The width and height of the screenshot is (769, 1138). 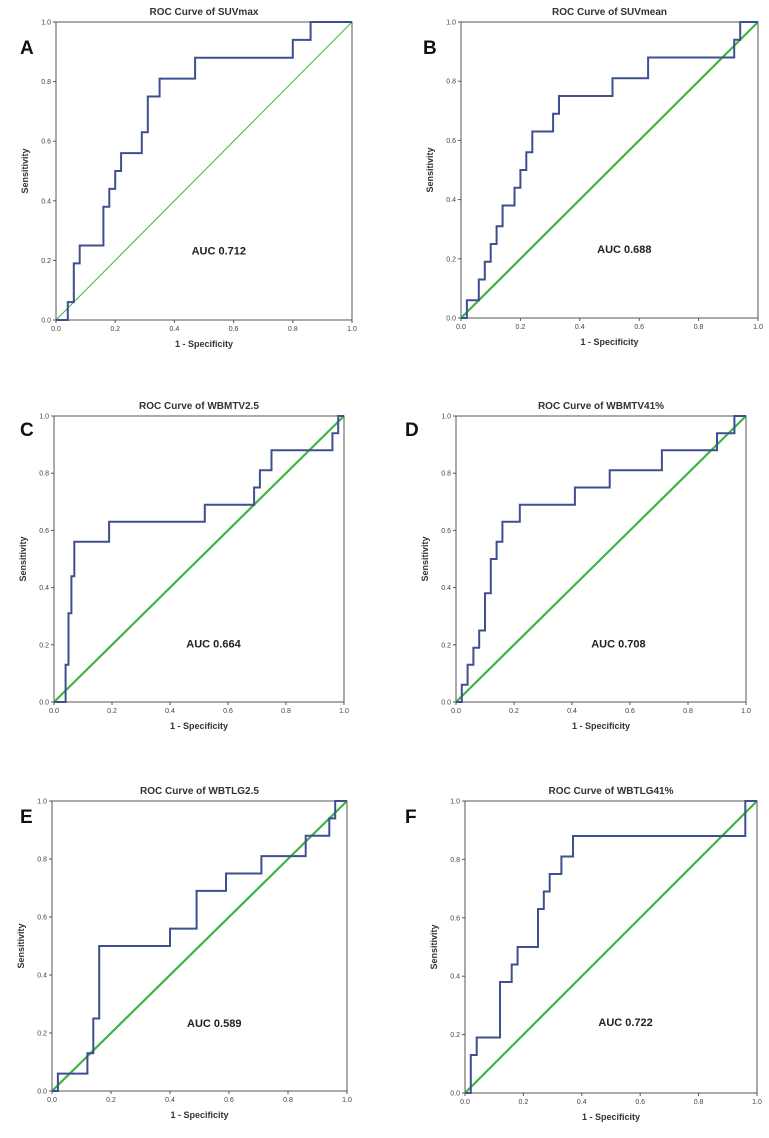 What do you see at coordinates (625, 1023) in the screenshot?
I see `auc-annotation: AUC 0.722` at bounding box center [625, 1023].